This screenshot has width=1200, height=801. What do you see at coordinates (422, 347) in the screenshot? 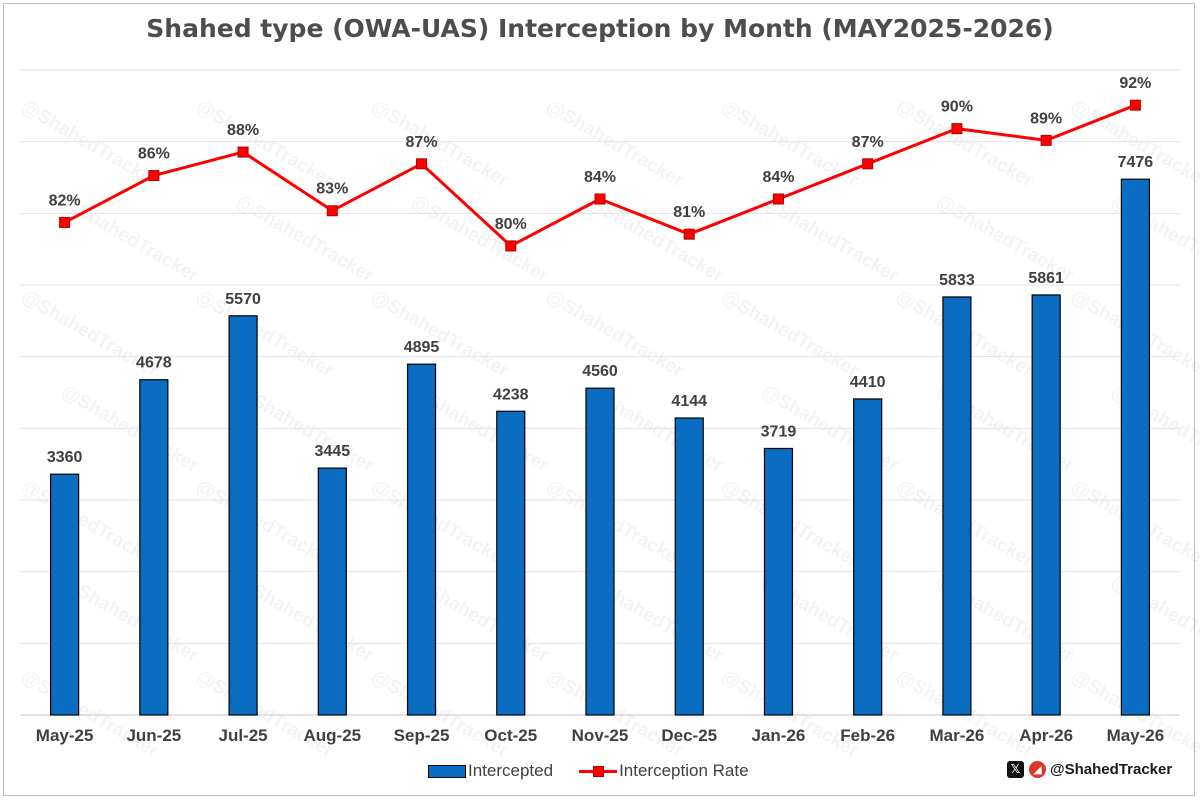
I see `bar-value-label: 4895` at bounding box center [422, 347].